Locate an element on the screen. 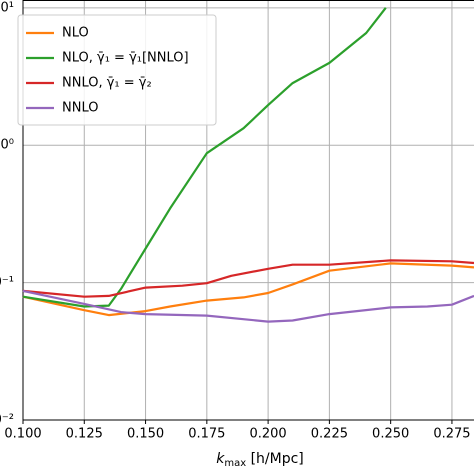 This screenshot has width=474, height=474. legend-label: NNLO, γ̄₁ = γ̄₂ is located at coordinates (107, 83).